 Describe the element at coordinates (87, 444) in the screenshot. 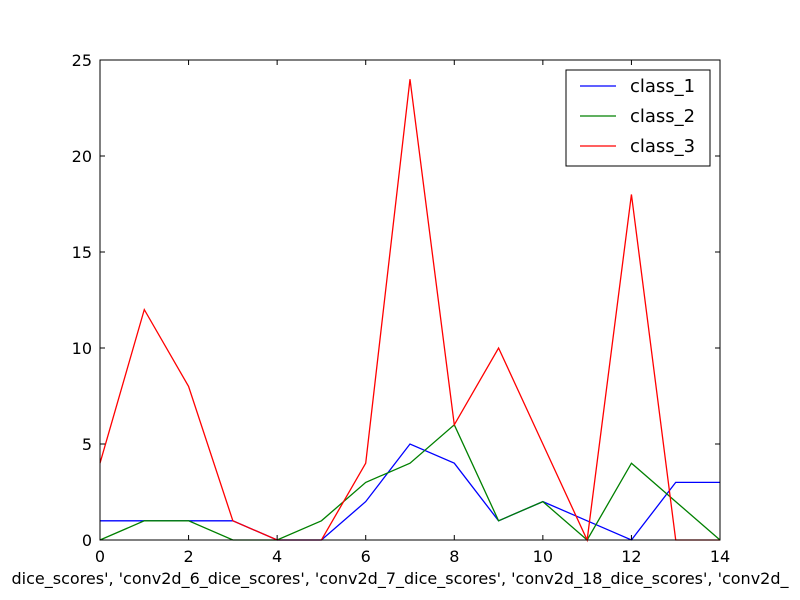

I see `y-tick-label: 5` at that location.